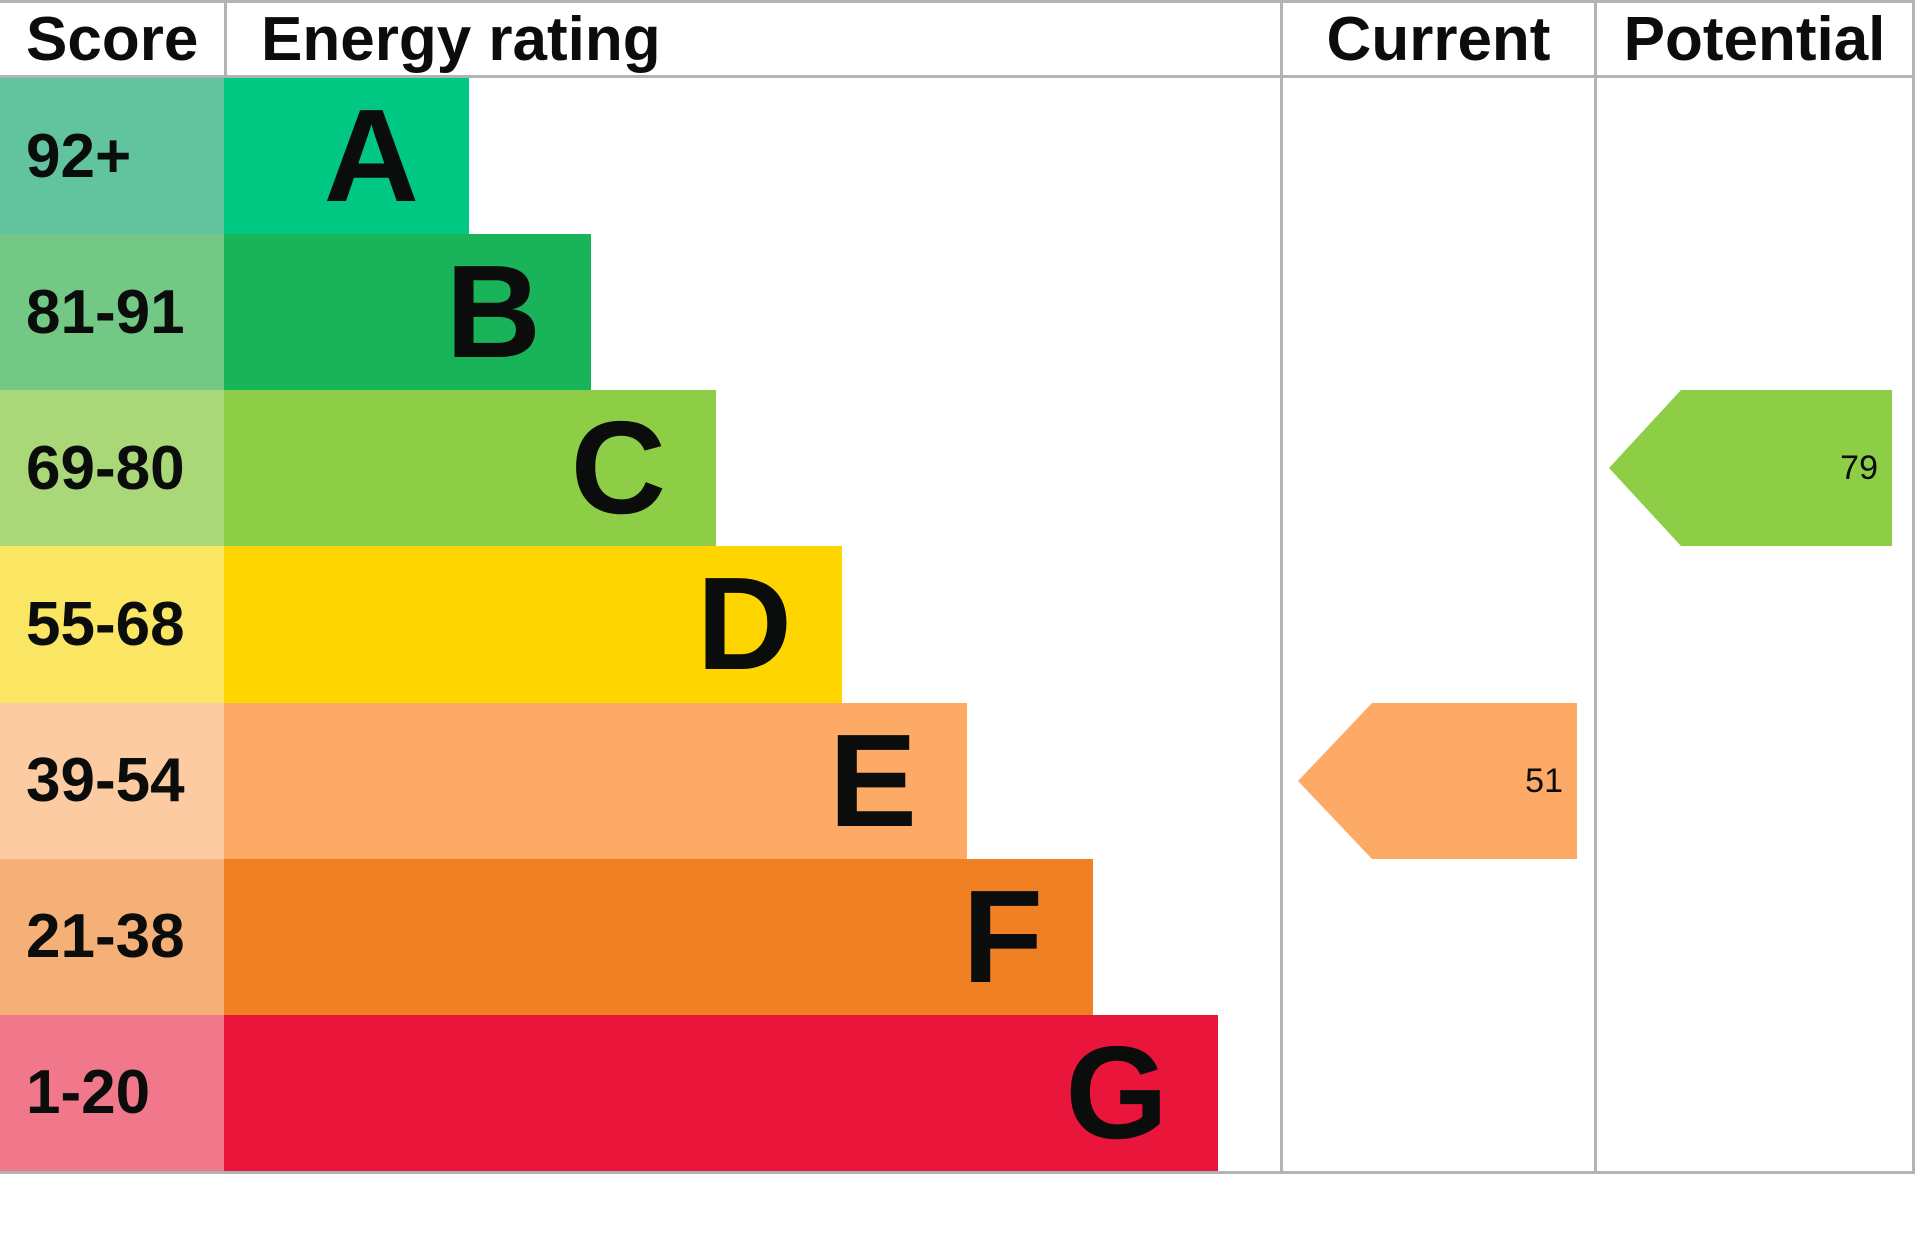  Describe the element at coordinates (112, 624) in the screenshot. I see `score-range-d: 55-68` at that location.